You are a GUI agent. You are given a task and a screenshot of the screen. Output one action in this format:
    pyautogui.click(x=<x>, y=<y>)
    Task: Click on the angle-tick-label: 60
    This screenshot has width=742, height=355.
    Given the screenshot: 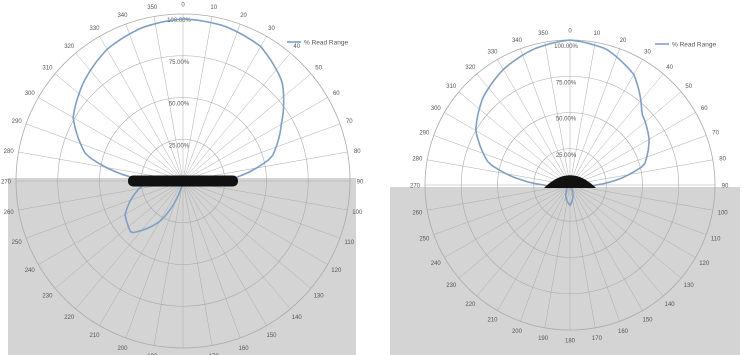 What is the action you would take?
    pyautogui.click(x=704, y=109)
    